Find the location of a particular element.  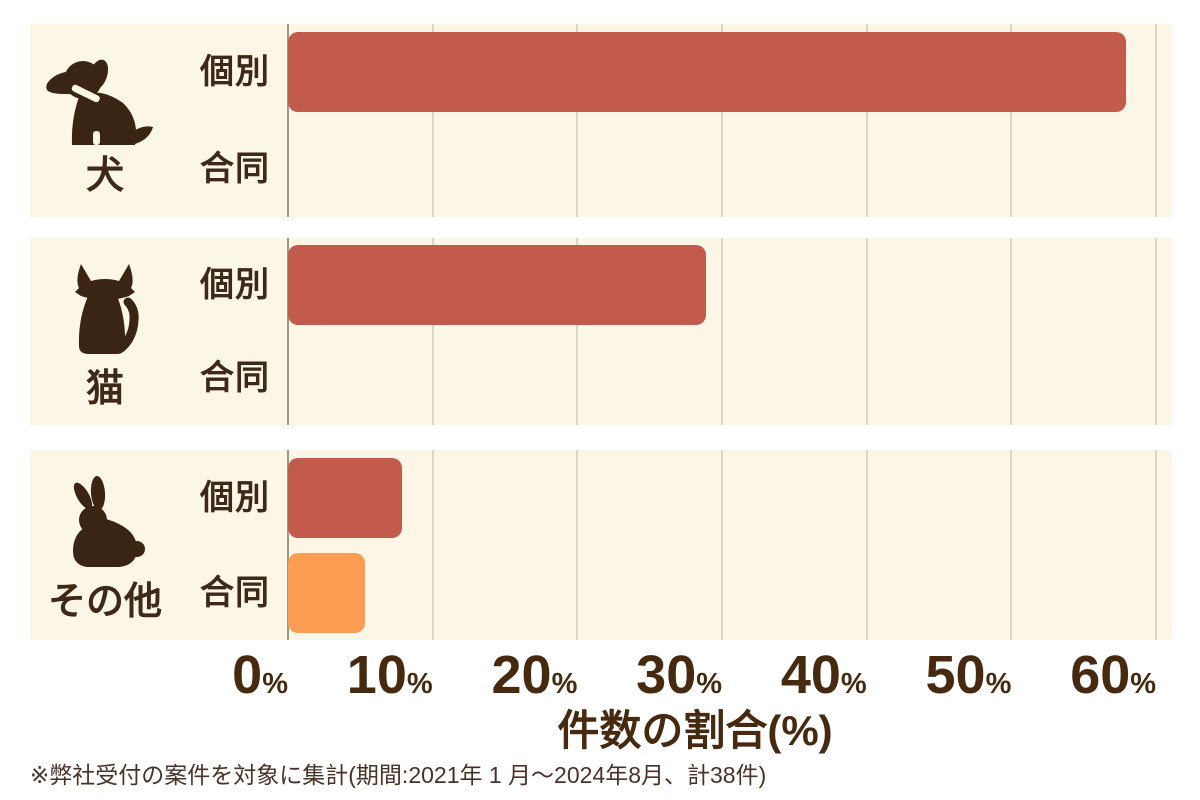

x-tick-label: 10% is located at coordinates (389, 675).